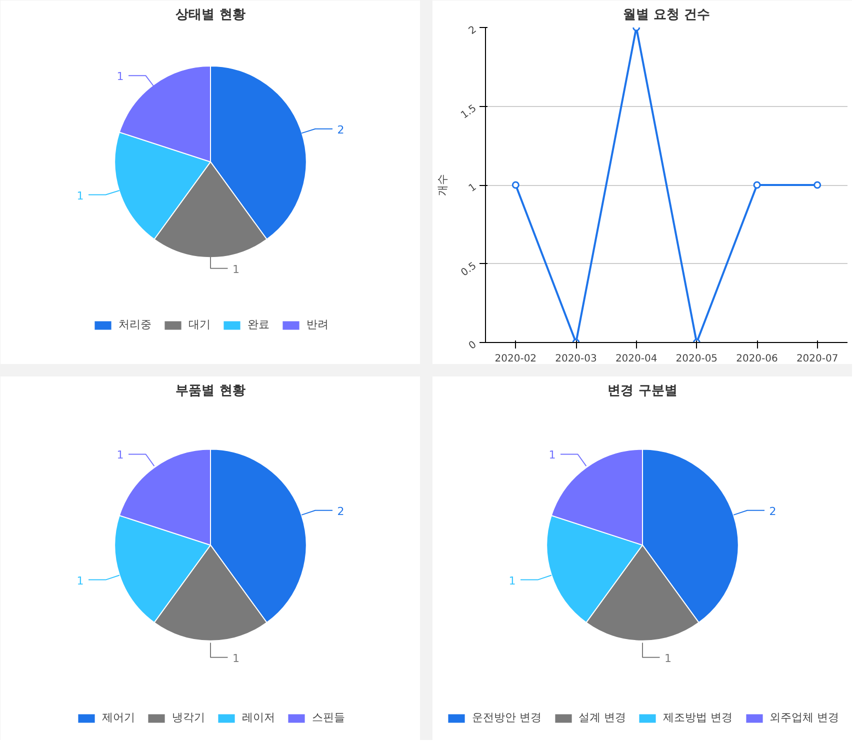 This screenshot has height=749, width=859. I want to click on x-tick-label: 2020-04, so click(636, 359).